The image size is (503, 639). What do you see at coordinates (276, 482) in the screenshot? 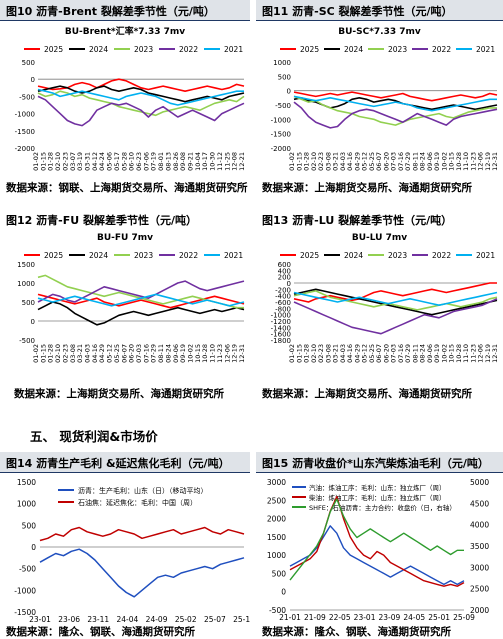
I see `y-tick-label-left: 3000` at bounding box center [276, 482].